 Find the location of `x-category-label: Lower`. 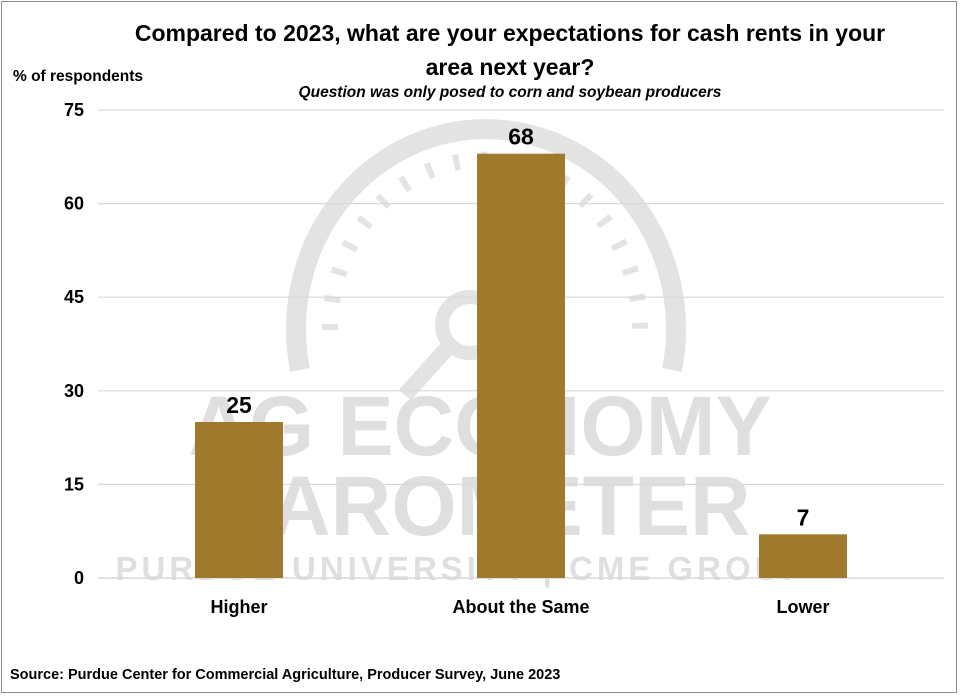

x-category-label: Lower is located at coordinates (802, 607).